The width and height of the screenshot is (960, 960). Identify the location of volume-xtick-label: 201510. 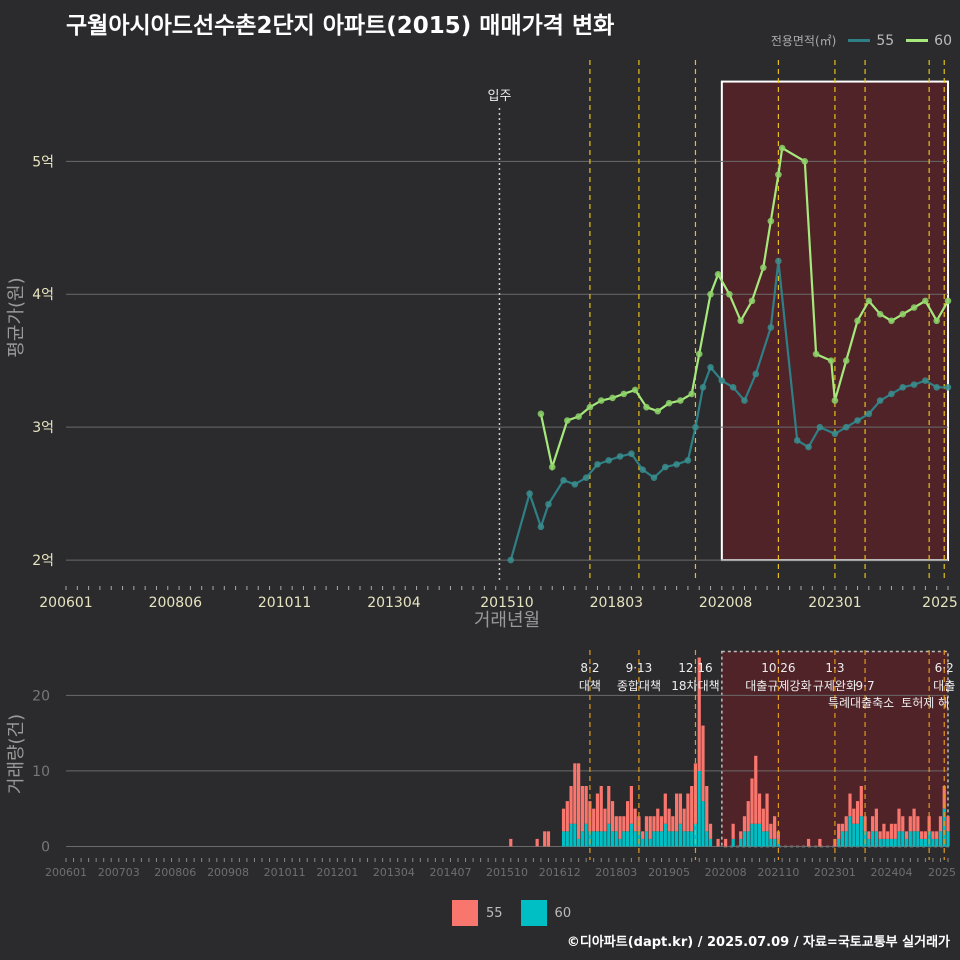
(507, 872).